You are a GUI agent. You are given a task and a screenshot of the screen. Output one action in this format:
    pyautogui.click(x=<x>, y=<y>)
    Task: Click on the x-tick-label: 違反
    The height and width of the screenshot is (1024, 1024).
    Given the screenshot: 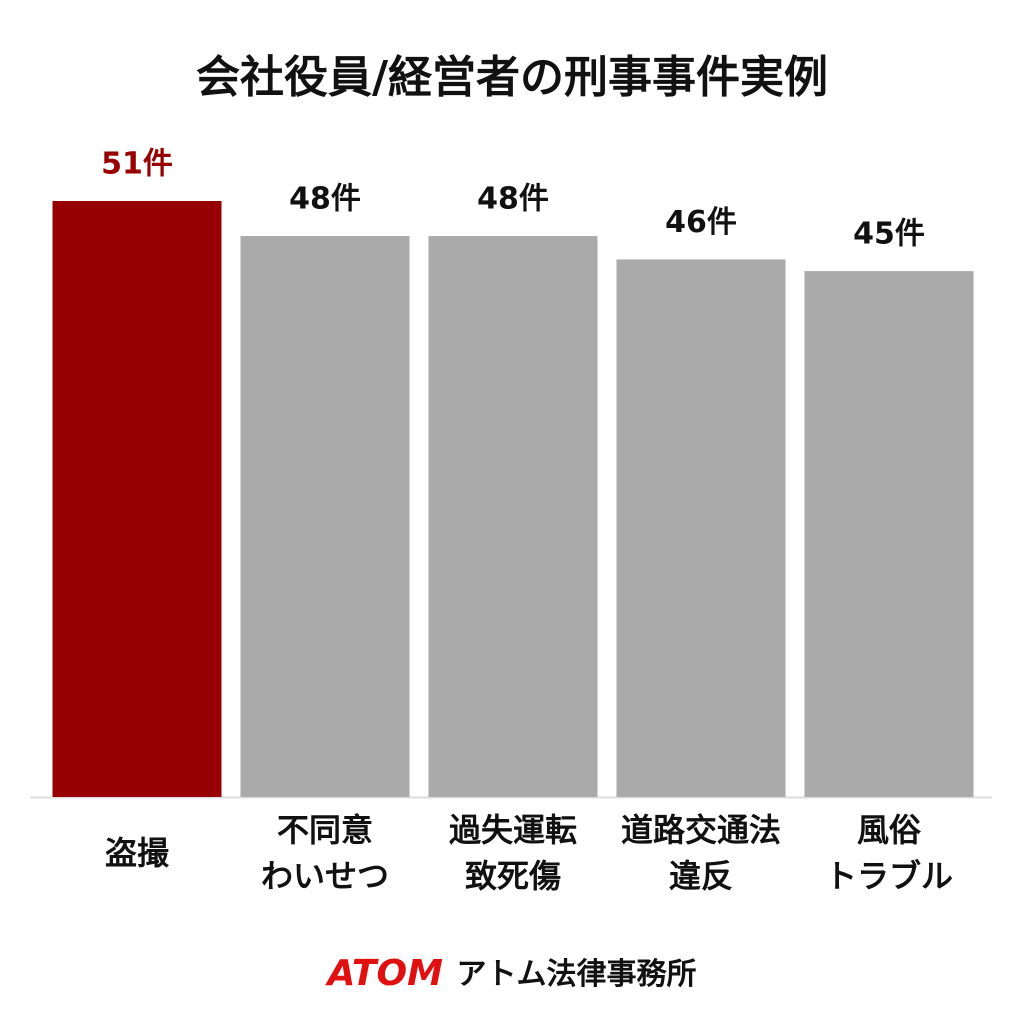 What is the action you would take?
    pyautogui.click(x=701, y=876)
    